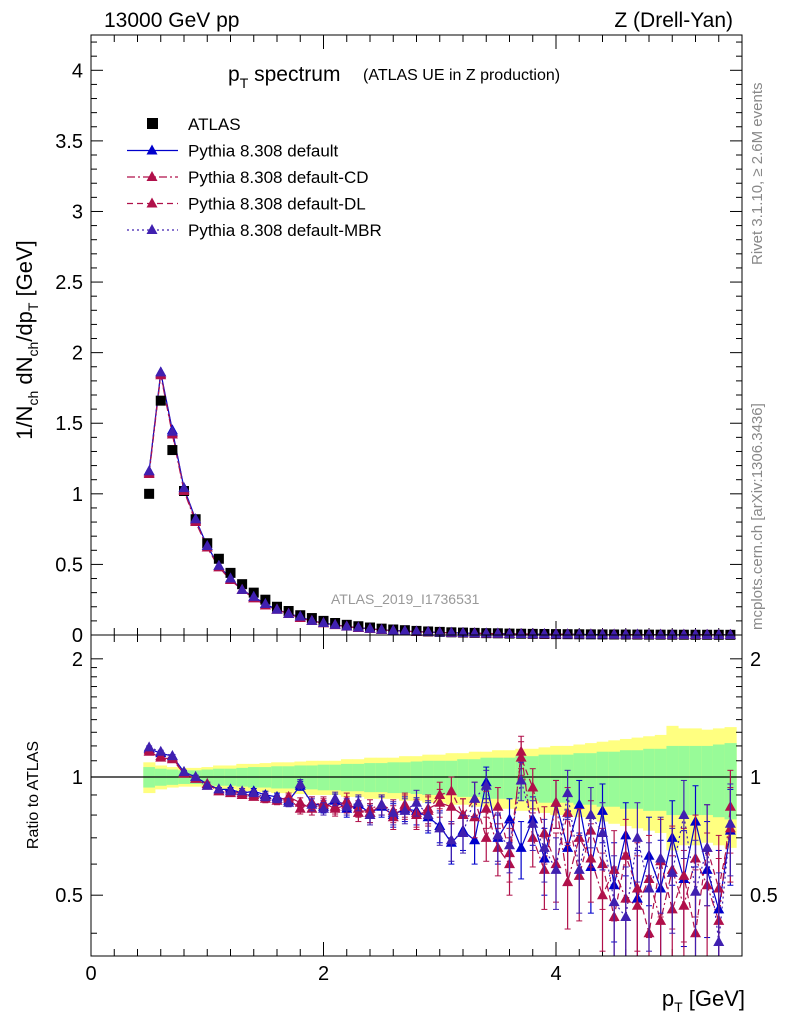 The image size is (786, 1024). What do you see at coordinates (703, 1000) in the screenshot?
I see `x-axis-label: pT [GeV]` at bounding box center [703, 1000].